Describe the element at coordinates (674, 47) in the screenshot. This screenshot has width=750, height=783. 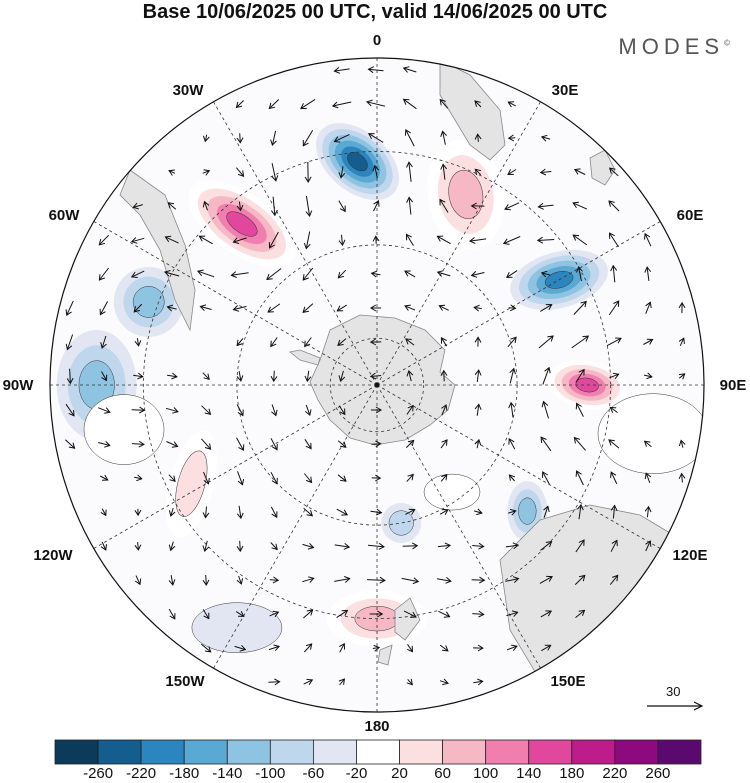
I see `brand-logo: MODES©` at that location.